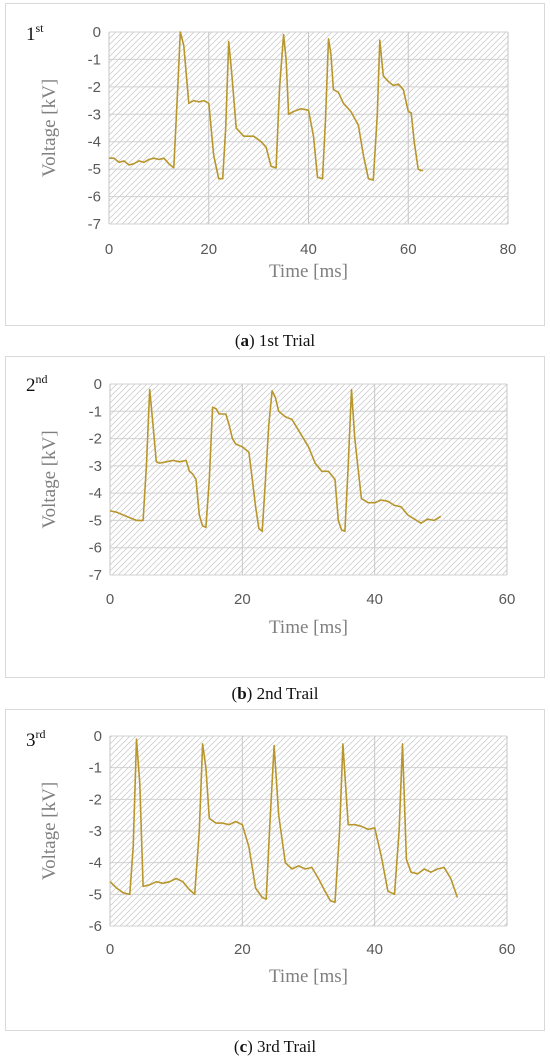 This screenshot has width=550, height=1063. I want to click on caption-b: (b) 2nd Trail, so click(275, 693).